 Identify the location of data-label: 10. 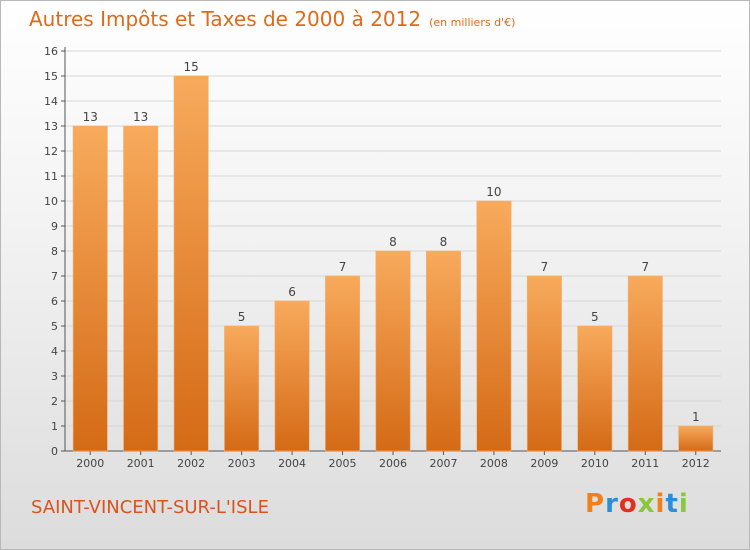
(493, 192).